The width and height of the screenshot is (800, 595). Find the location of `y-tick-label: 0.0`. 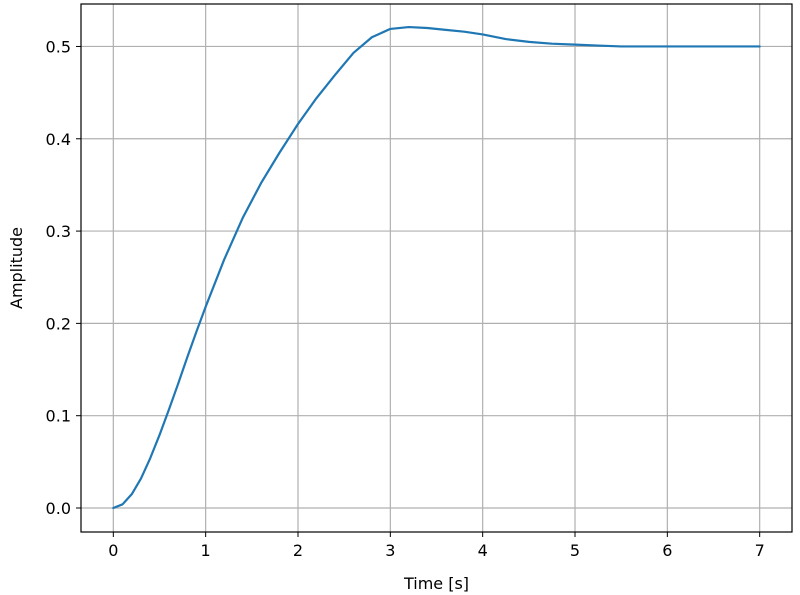

y-tick-label: 0.0 is located at coordinates (58, 508).